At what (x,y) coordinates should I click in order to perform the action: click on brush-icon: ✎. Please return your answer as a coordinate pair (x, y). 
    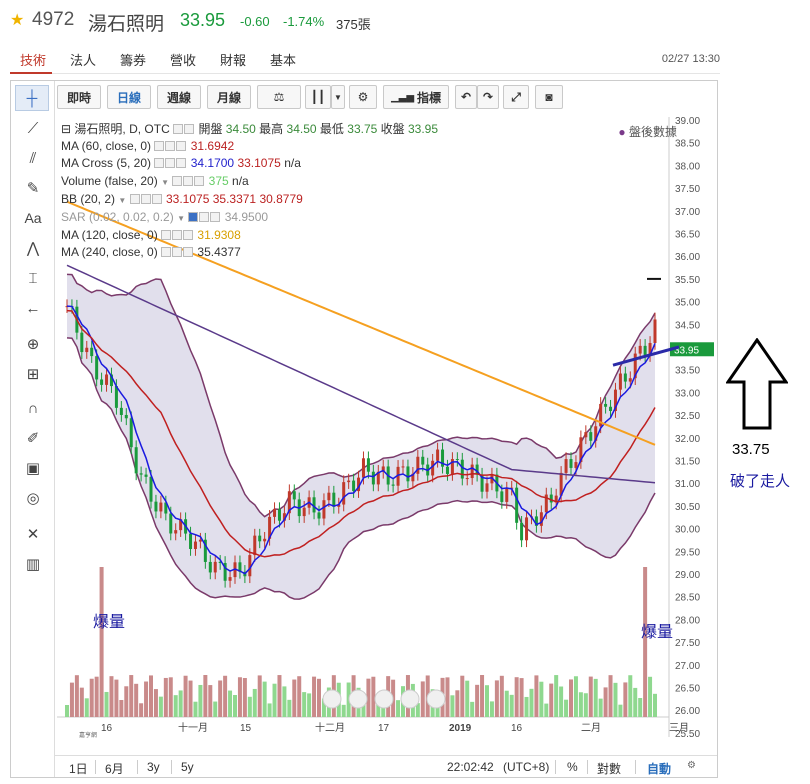
    Looking at the image, I should click on (33, 188).